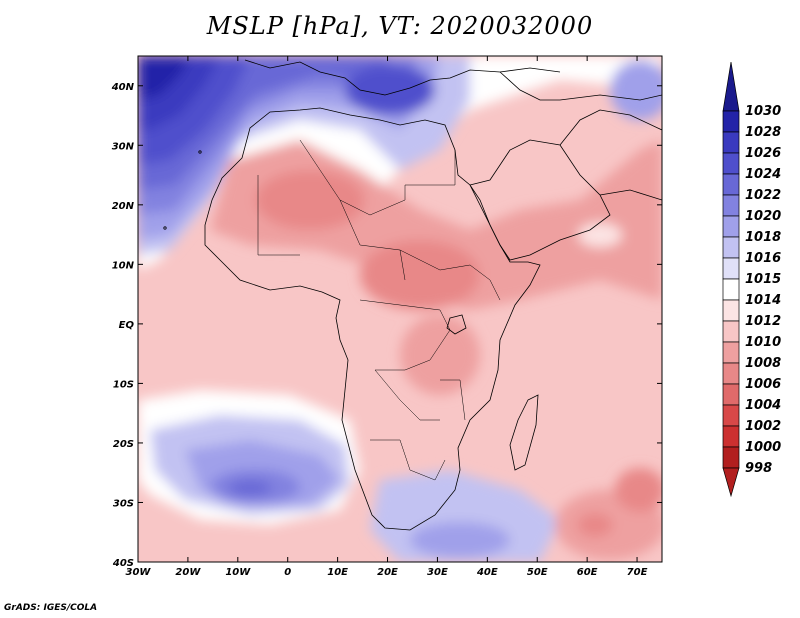 The width and height of the screenshot is (800, 618). Describe the element at coordinates (123, 87) in the screenshot. I see `lat-tick-label: 40N` at that location.